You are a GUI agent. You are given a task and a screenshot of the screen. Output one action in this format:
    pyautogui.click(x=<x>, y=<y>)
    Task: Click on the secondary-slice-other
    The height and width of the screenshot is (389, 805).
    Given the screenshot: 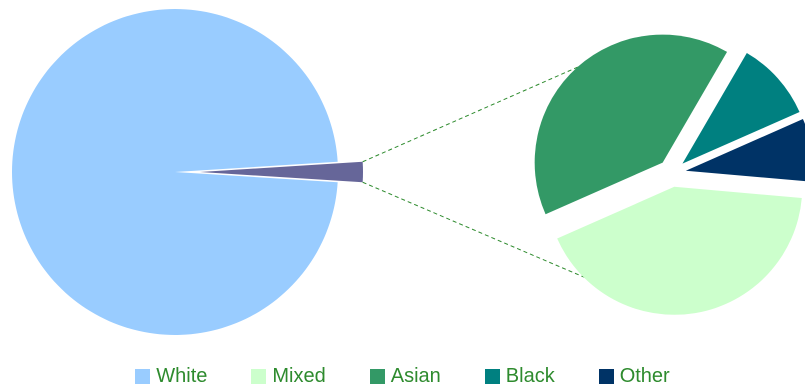 What is the action you would take?
    pyautogui.click(x=745, y=150)
    